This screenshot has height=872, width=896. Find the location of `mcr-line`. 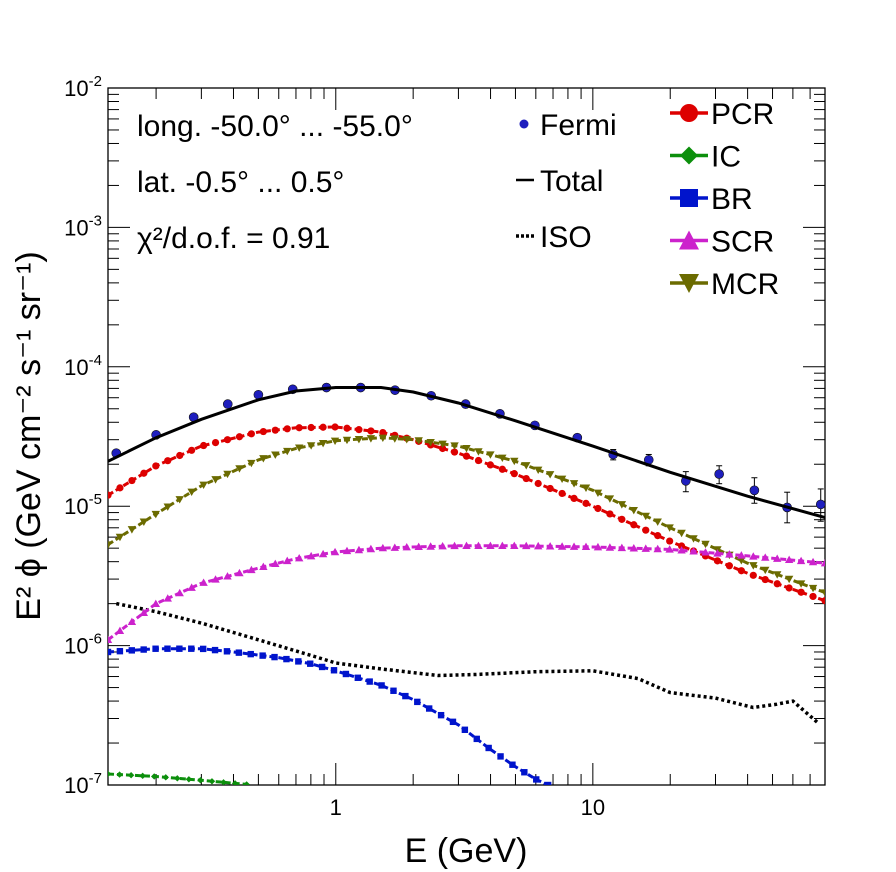

mcr-line is located at coordinates (466, 515).